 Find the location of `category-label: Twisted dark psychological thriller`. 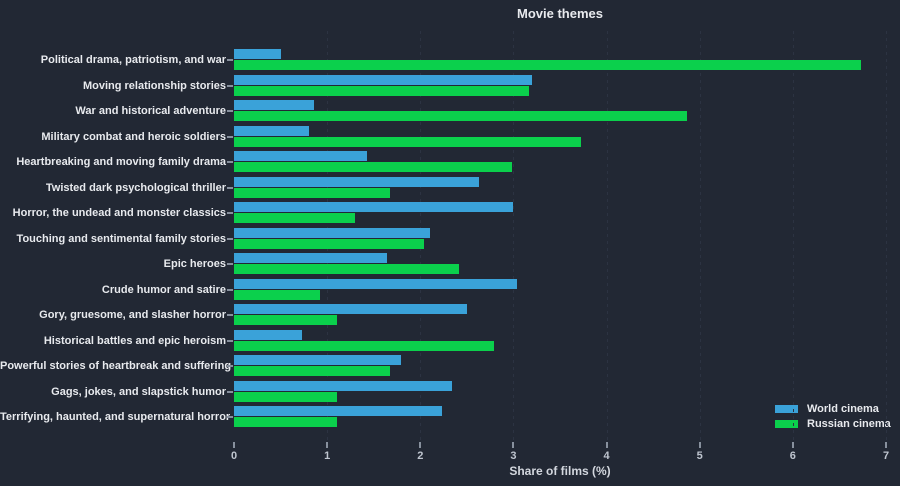

category-label: Twisted dark psychological thriller is located at coordinates (135, 187).